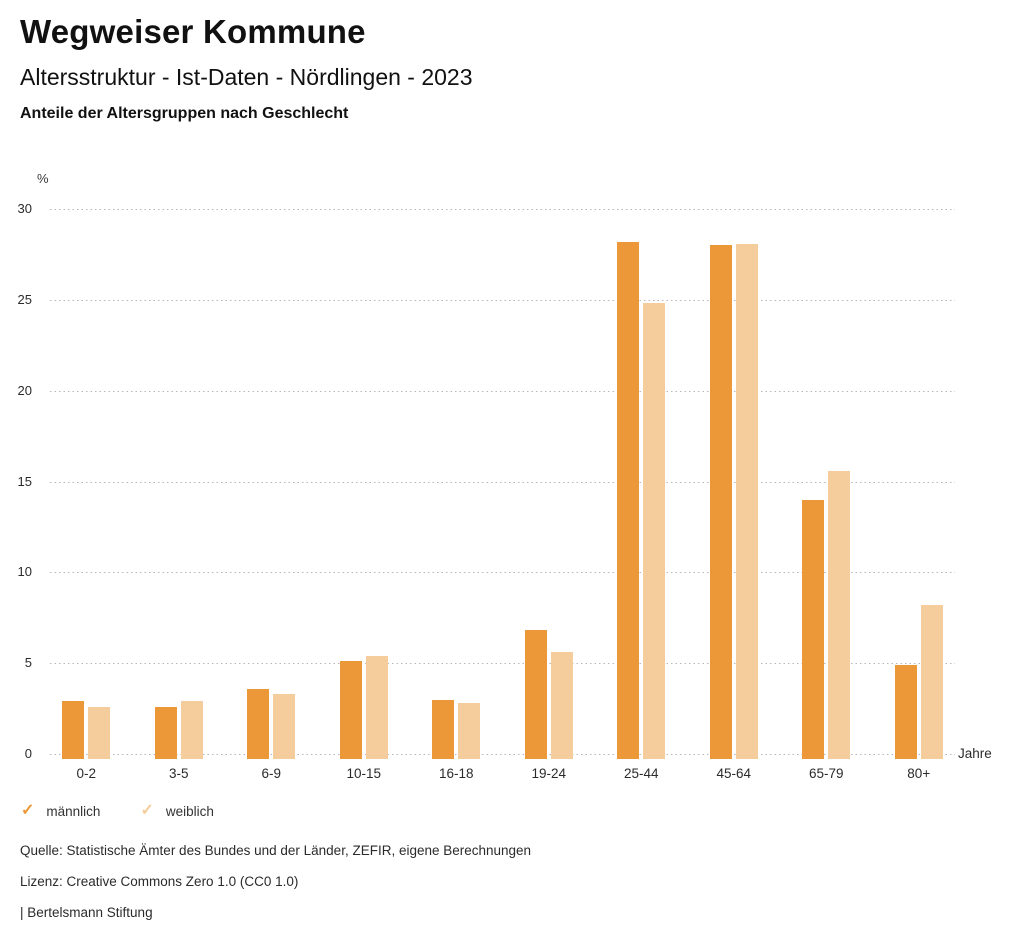 The image size is (1024, 946). I want to click on x-axis-label-65-79: 65-79, so click(826, 773).